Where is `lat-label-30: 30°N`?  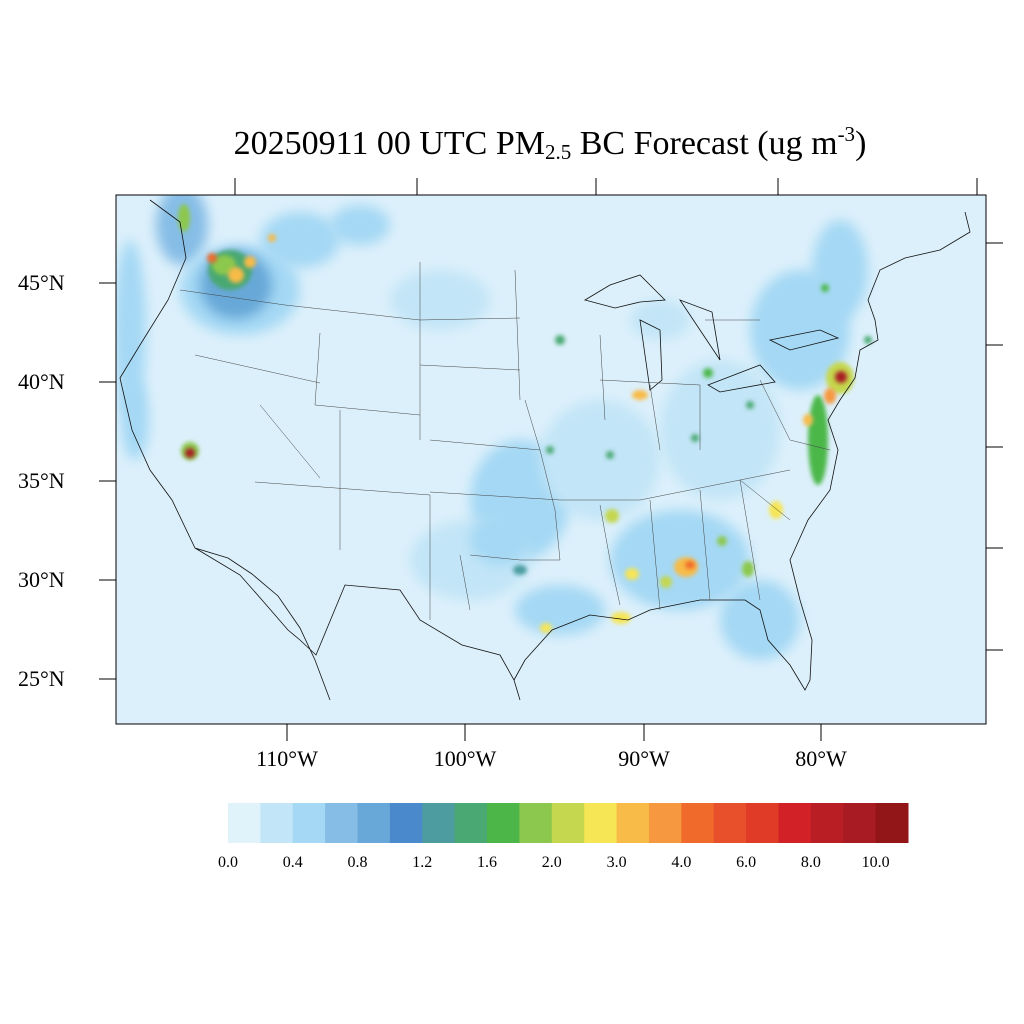 lat-label-30: 30°N is located at coordinates (41, 579).